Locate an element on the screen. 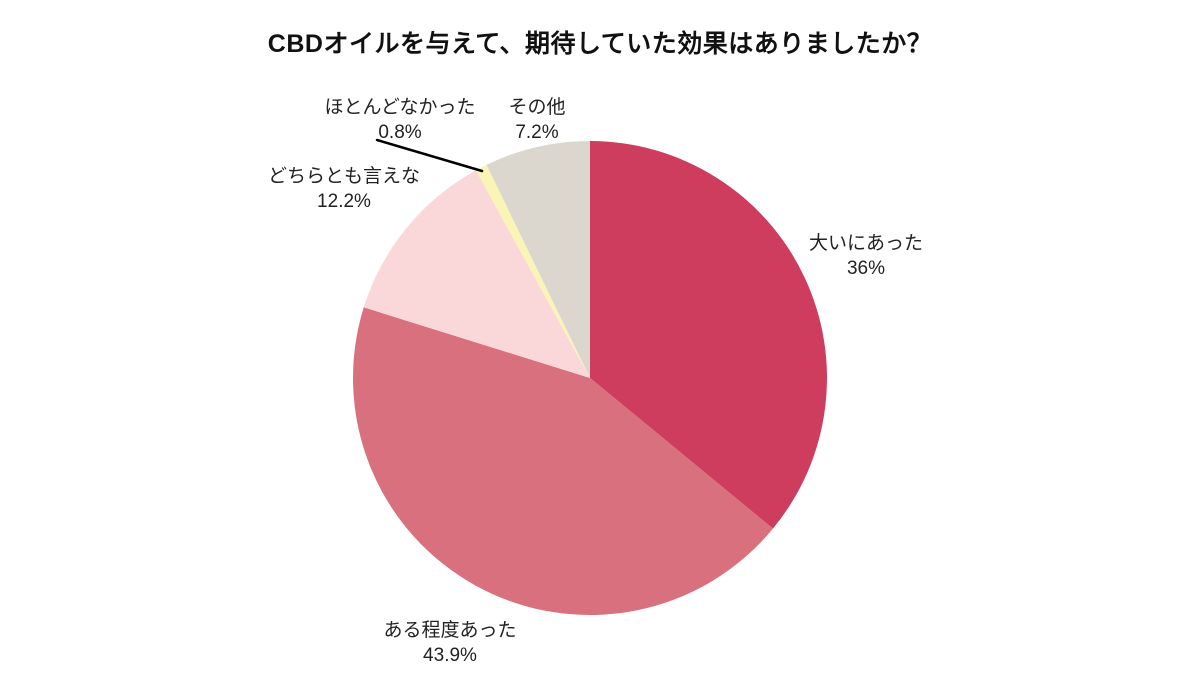 The height and width of the screenshot is (675, 1200). slice-label-almost-none: ほとんどなかった 0.8% is located at coordinates (399, 120).